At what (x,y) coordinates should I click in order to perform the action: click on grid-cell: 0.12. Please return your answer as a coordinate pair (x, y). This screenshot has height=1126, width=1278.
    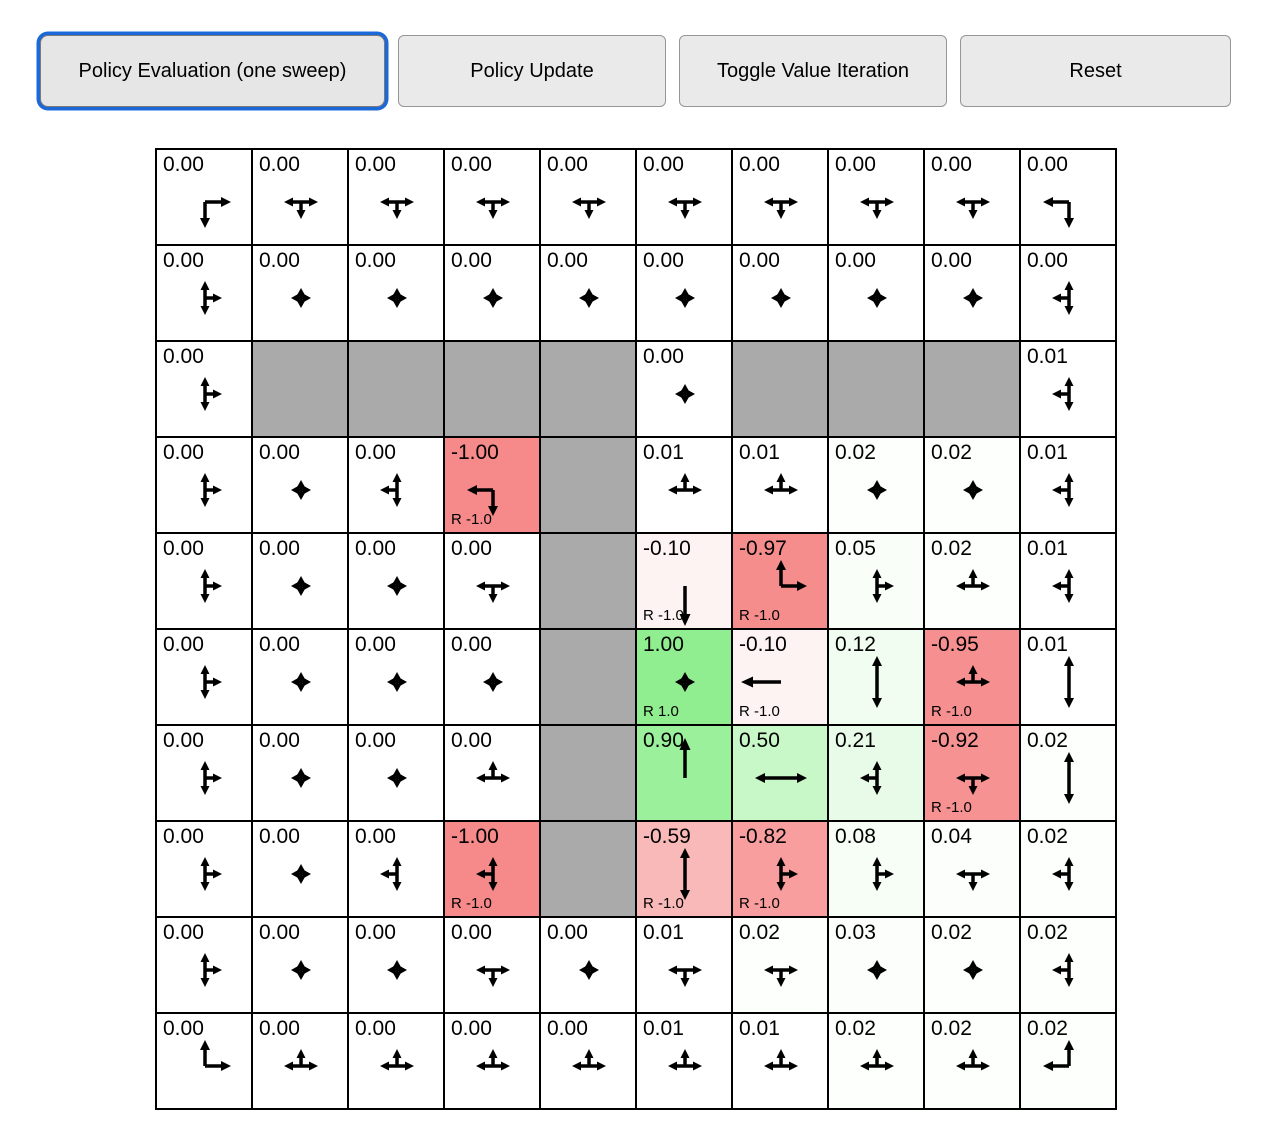
    Looking at the image, I should click on (876, 677).